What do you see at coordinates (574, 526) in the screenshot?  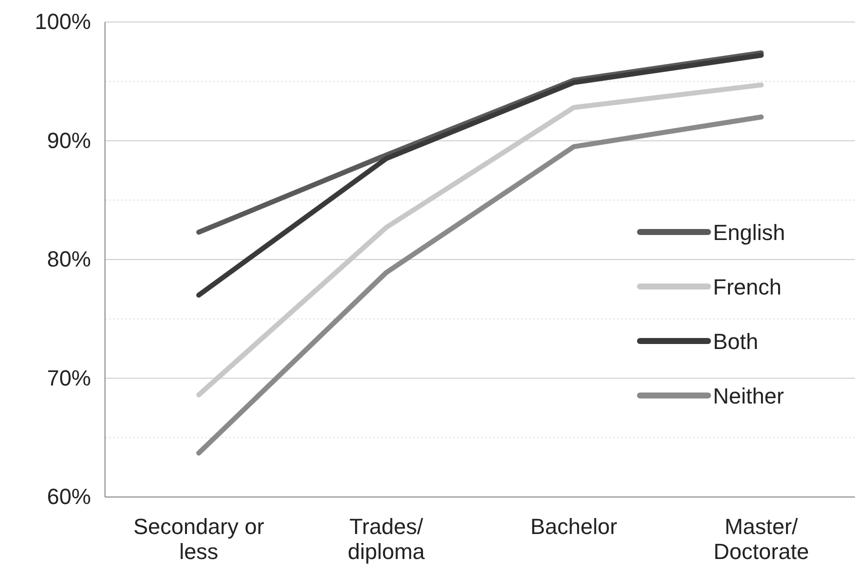 I see `x-tick-label: Bachelor` at bounding box center [574, 526].